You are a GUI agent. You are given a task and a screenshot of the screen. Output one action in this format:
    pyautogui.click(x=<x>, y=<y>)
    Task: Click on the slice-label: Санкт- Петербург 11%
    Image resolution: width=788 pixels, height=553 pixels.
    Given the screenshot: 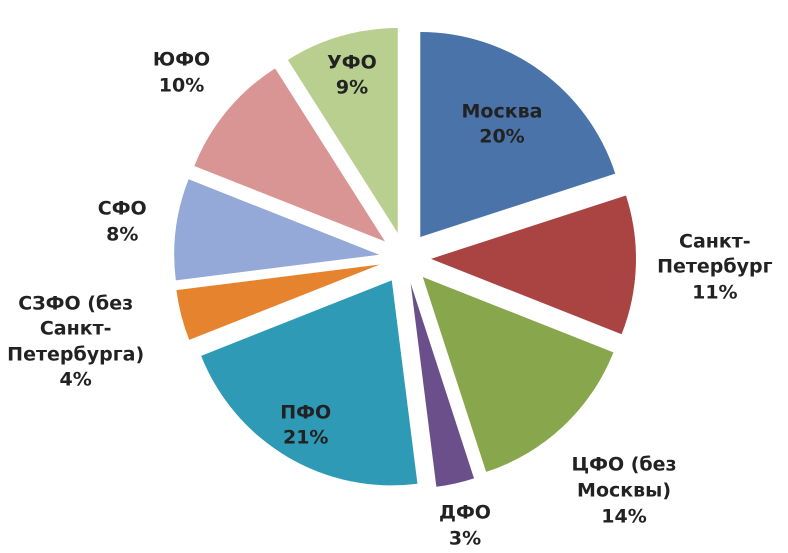 What is the action you would take?
    pyautogui.click(x=714, y=267)
    